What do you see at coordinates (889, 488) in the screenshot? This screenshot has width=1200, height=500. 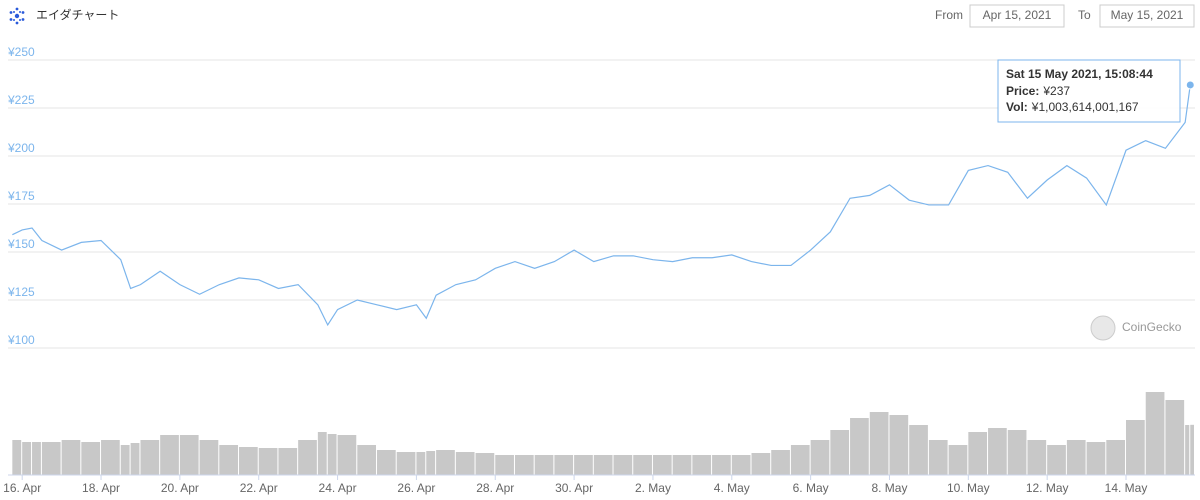 I see `x-tick-label: 8. May` at bounding box center [889, 488].